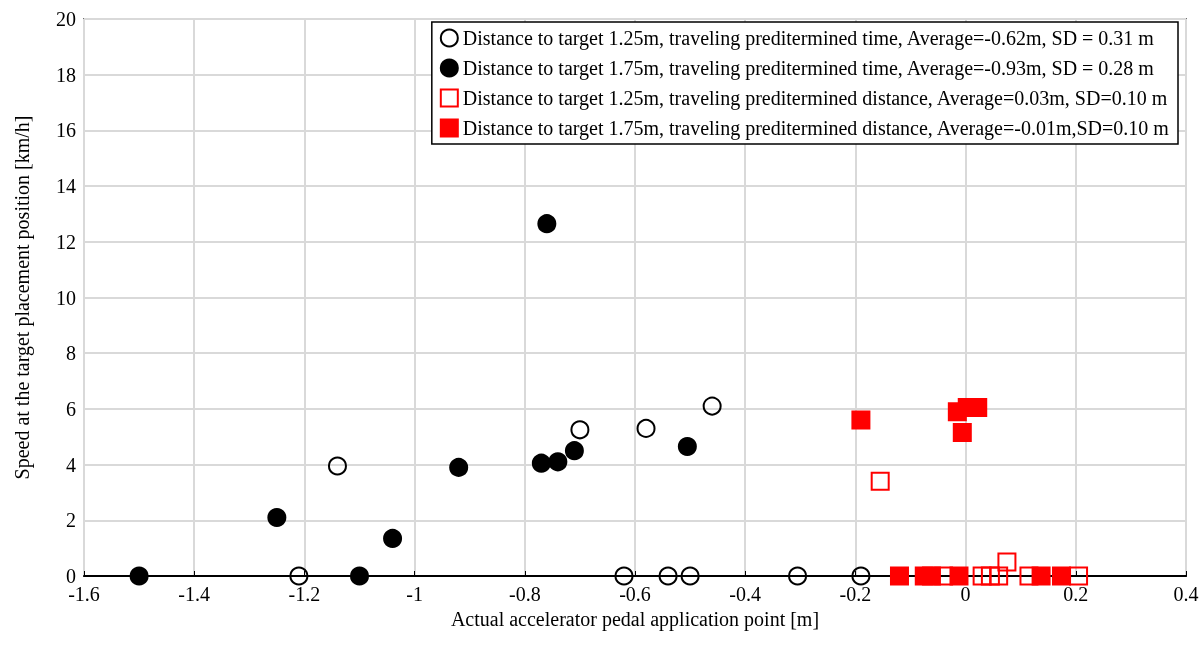  Describe the element at coordinates (635, 594) in the screenshot. I see `x-tick-label: -0.6` at that location.